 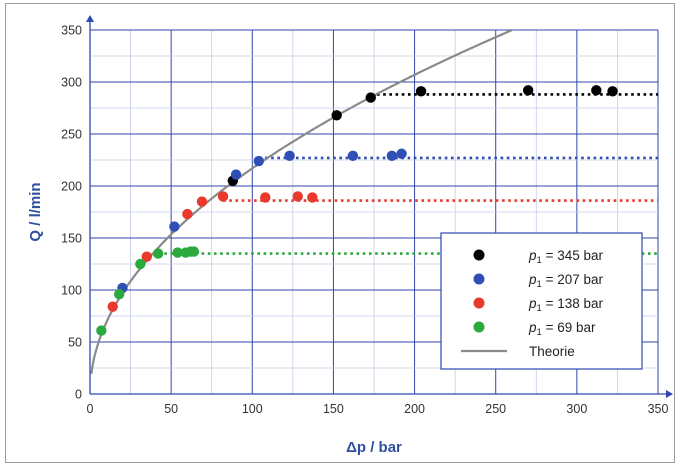 What do you see at coordinates (71, 135) in the screenshot?
I see `y-tick-label: 250` at bounding box center [71, 135].